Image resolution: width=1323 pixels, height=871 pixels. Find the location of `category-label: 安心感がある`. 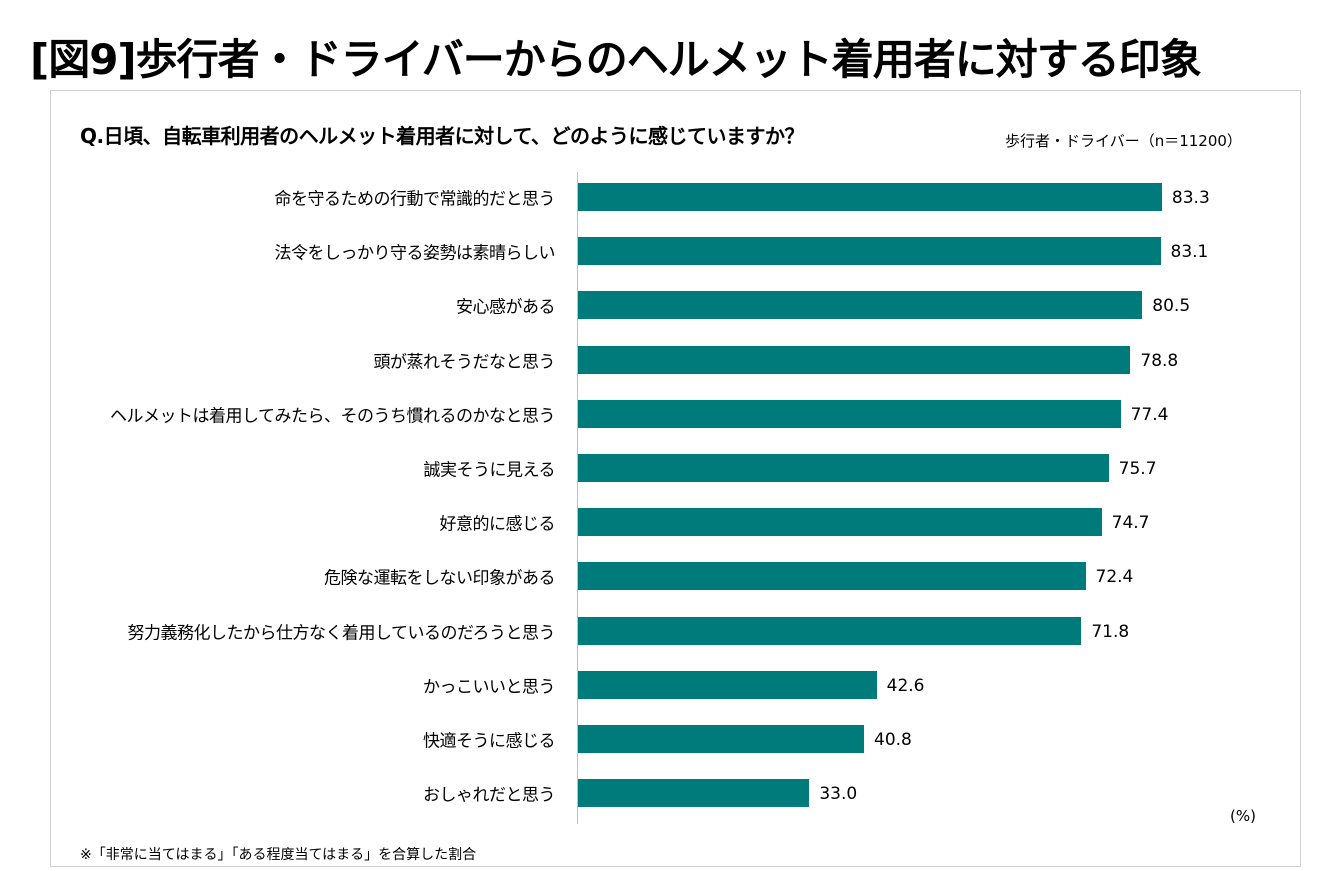

category-label: 安心感がある is located at coordinates (506, 307).